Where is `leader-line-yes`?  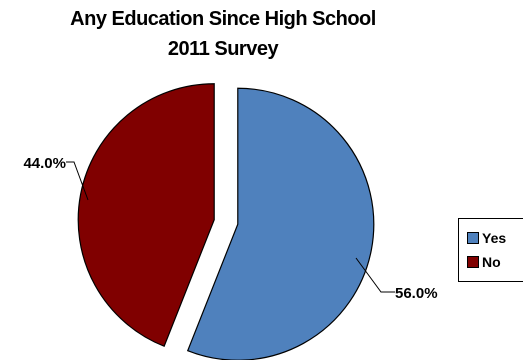
leader-line-yes is located at coordinates (375, 275).